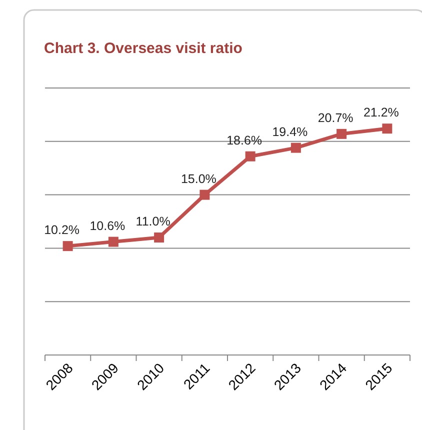 The height and width of the screenshot is (430, 422). Describe the element at coordinates (153, 221) in the screenshot. I see `data-label: 11.0%` at that location.